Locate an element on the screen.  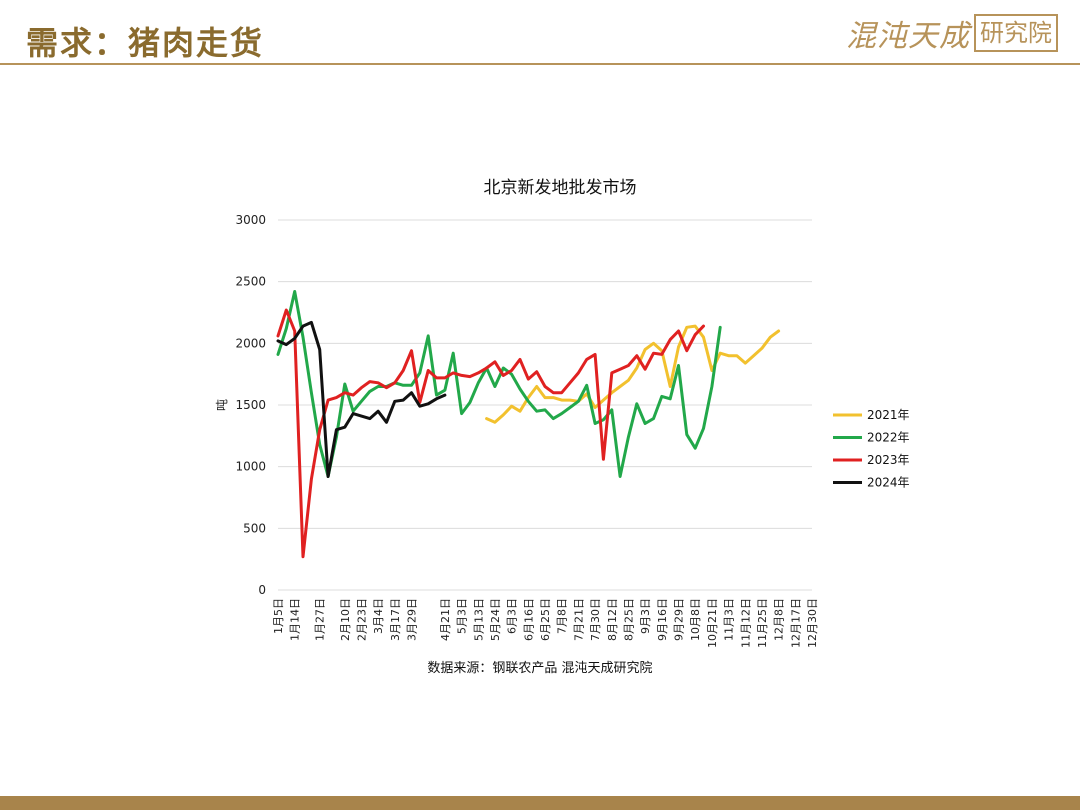
x-tick-label: 9月16日 is located at coordinates (662, 619).